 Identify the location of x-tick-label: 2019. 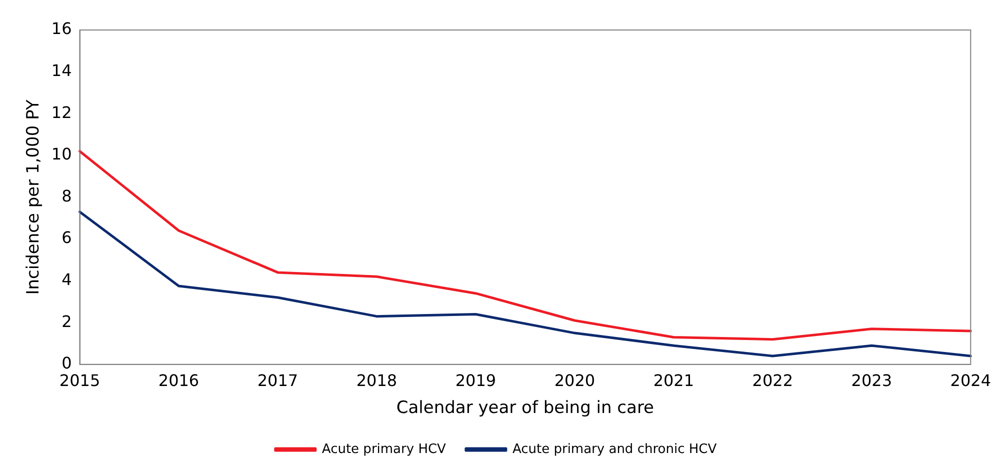
(475, 380).